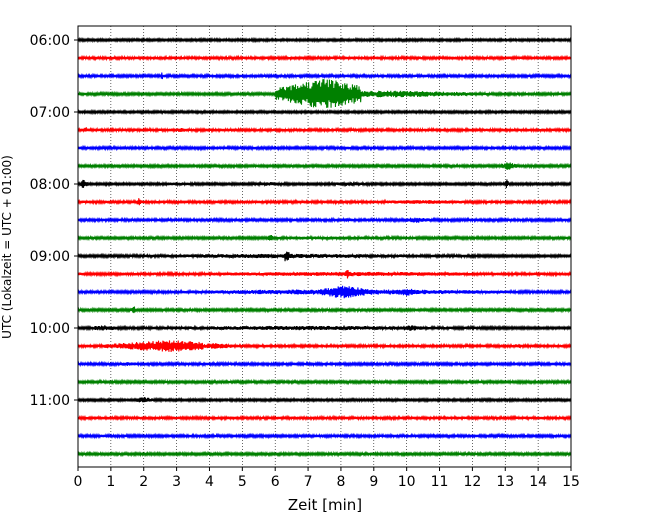 Image resolution: width=650 pixels, height=520 pixels. Describe the element at coordinates (373, 482) in the screenshot. I see `x-tick-label: 9` at that location.